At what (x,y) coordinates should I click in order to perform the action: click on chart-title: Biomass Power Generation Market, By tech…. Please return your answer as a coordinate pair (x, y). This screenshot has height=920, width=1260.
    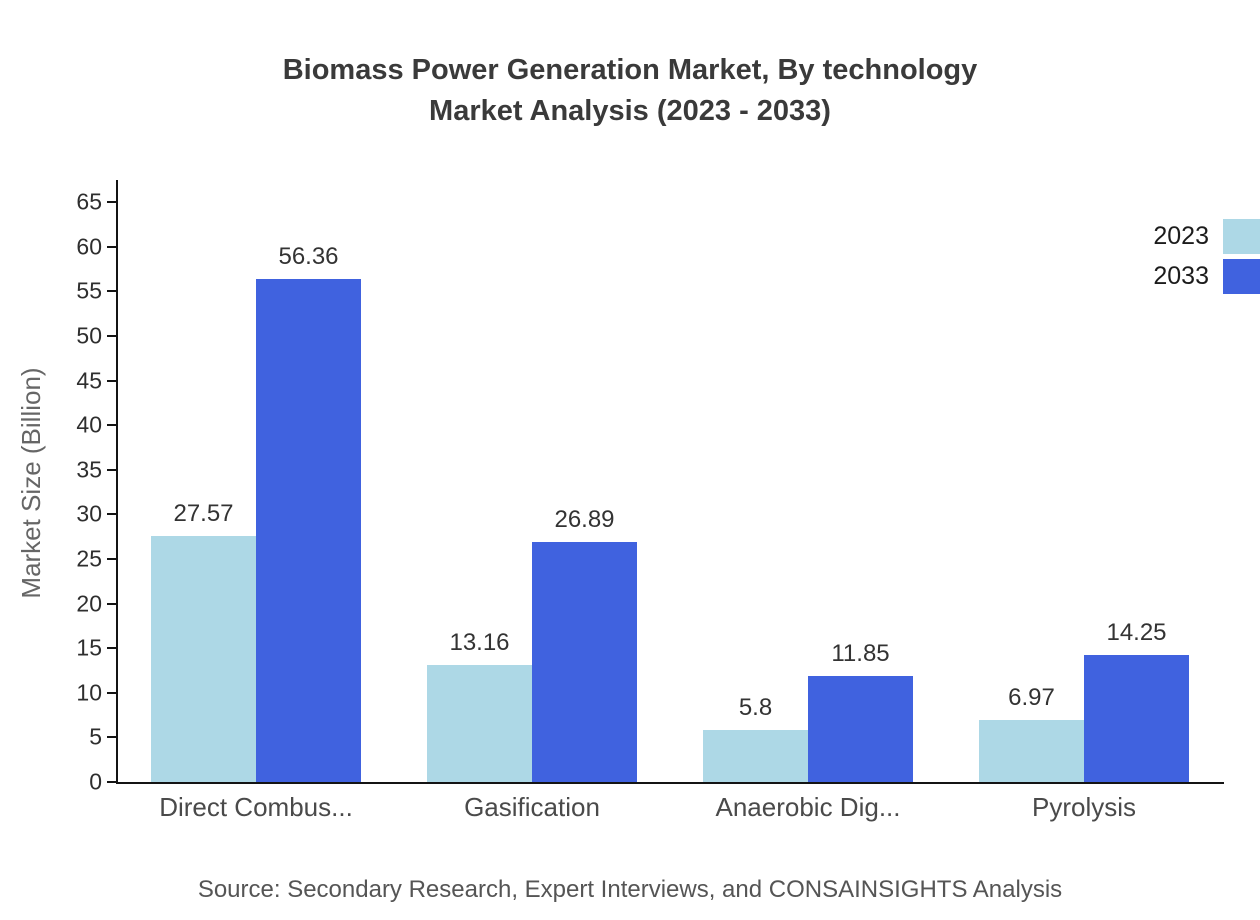
    Looking at the image, I should click on (630, 91).